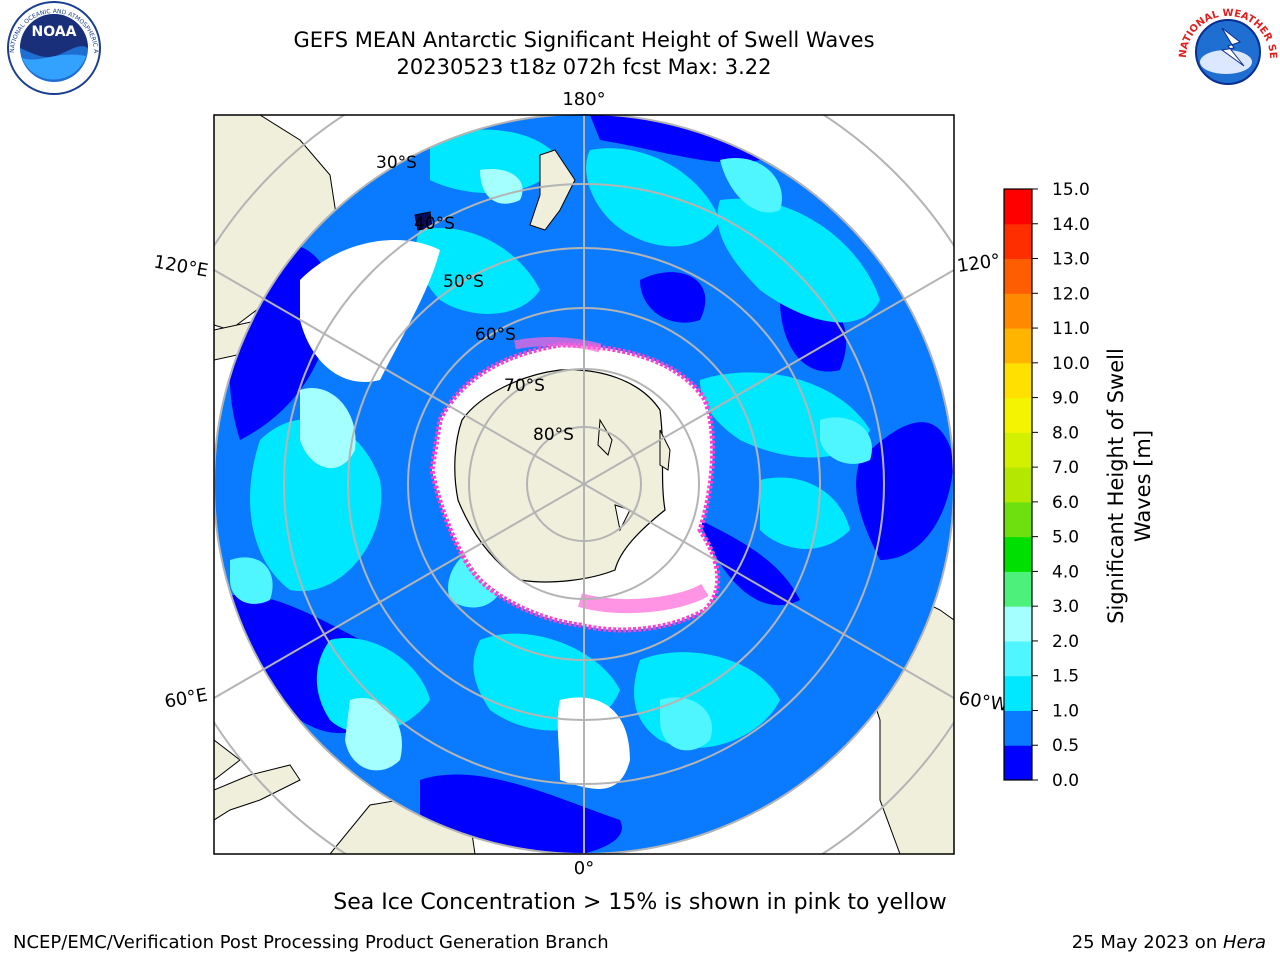  I want to click on colorbar-tick-label: 0.5, so click(1065, 746).